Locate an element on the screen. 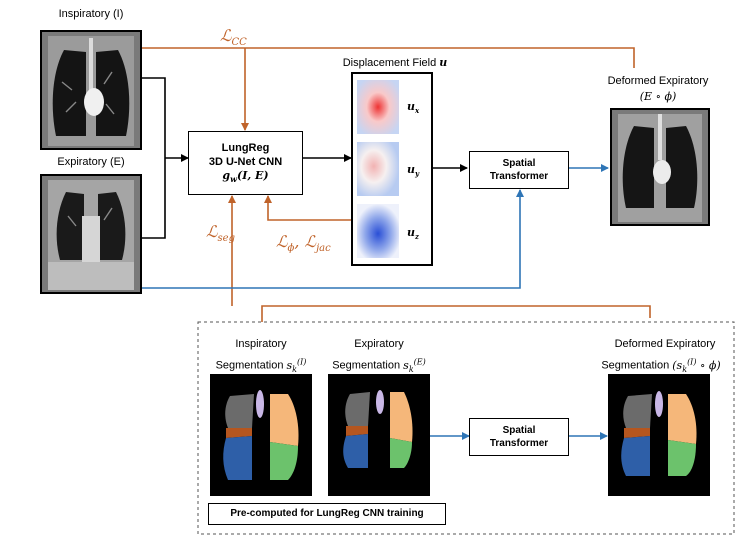 The width and height of the screenshot is (746, 545). expiratory-ct-image is located at coordinates (91, 234).